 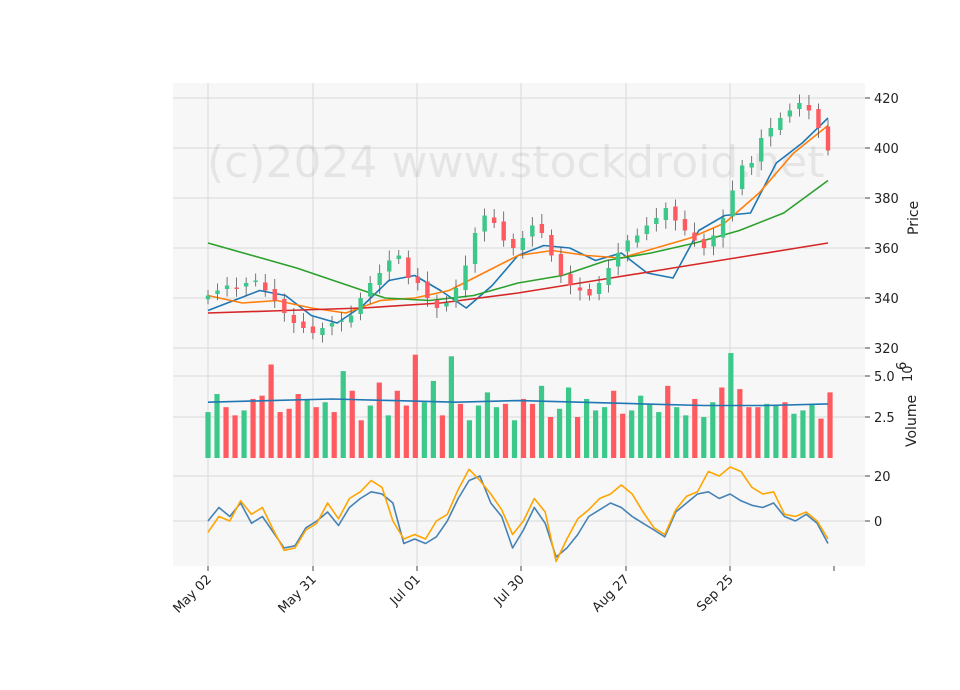 I want to click on price-tick-label: 420, so click(x=886, y=99).